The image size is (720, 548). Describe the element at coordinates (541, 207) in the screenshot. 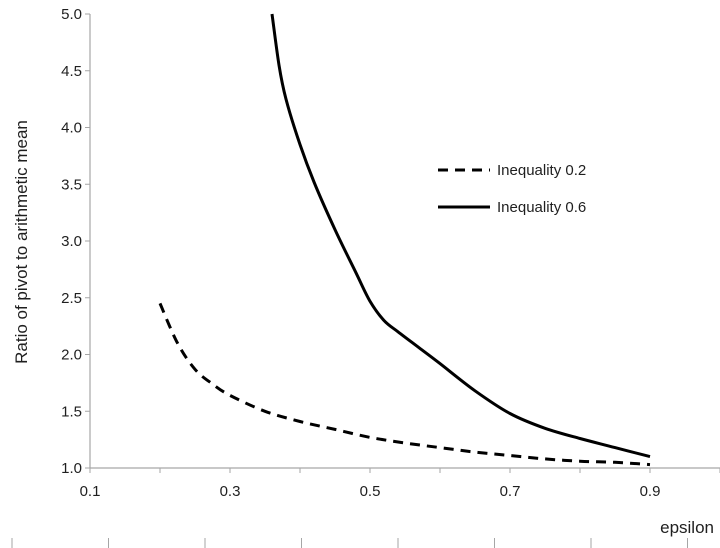

I see `legend-label-1: Inequality 0.6` at that location.